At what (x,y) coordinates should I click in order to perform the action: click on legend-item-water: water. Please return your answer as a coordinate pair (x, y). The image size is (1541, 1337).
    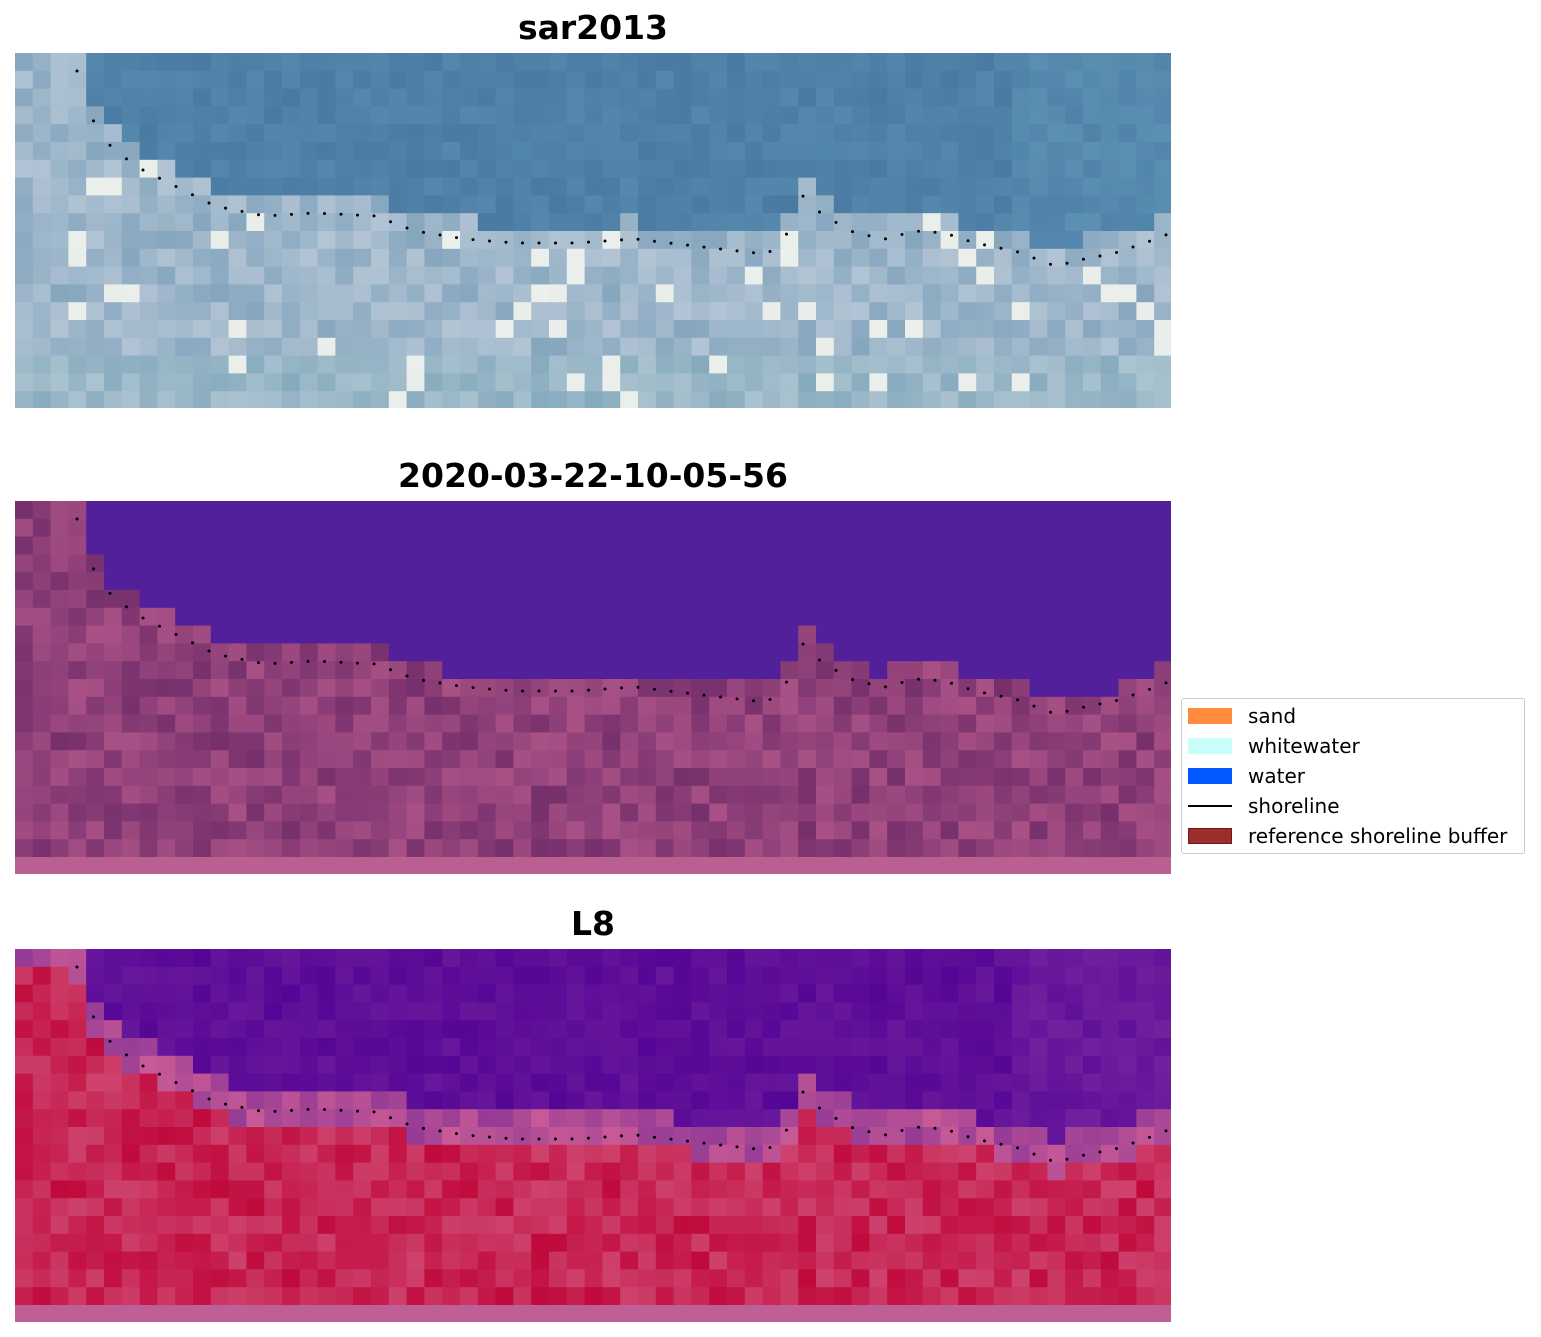
    Looking at the image, I should click on (1246, 776).